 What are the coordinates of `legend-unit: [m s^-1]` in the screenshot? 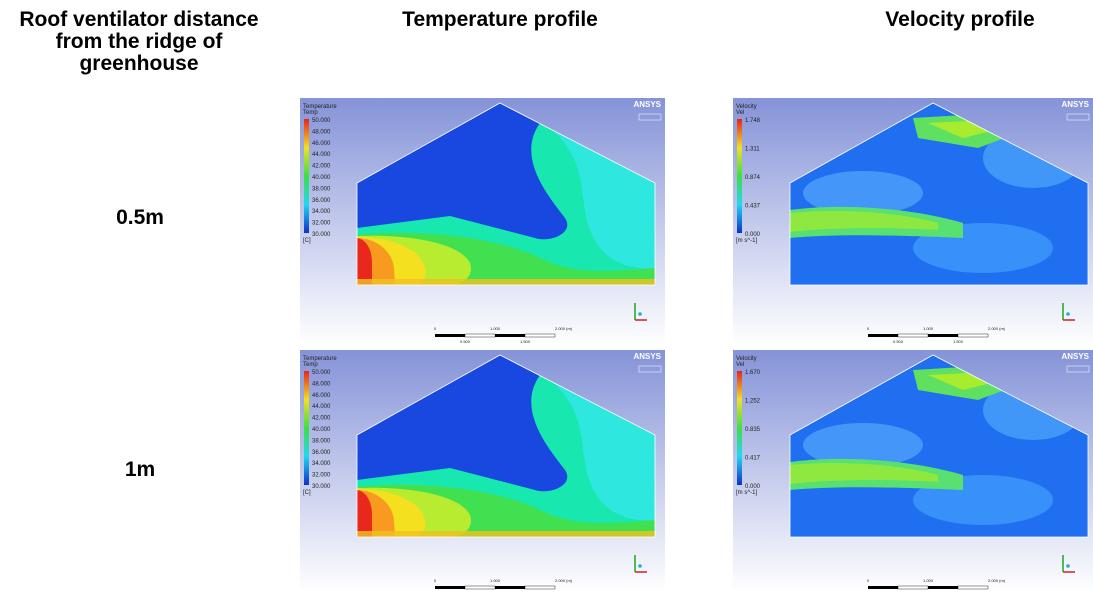 It's located at (746, 241).